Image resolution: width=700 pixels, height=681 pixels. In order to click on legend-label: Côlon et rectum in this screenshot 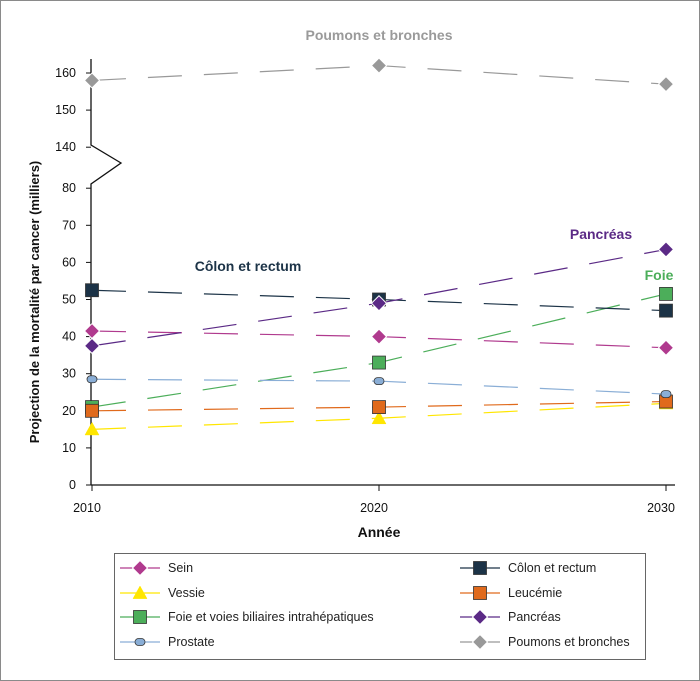, I will do `click(552, 568)`.